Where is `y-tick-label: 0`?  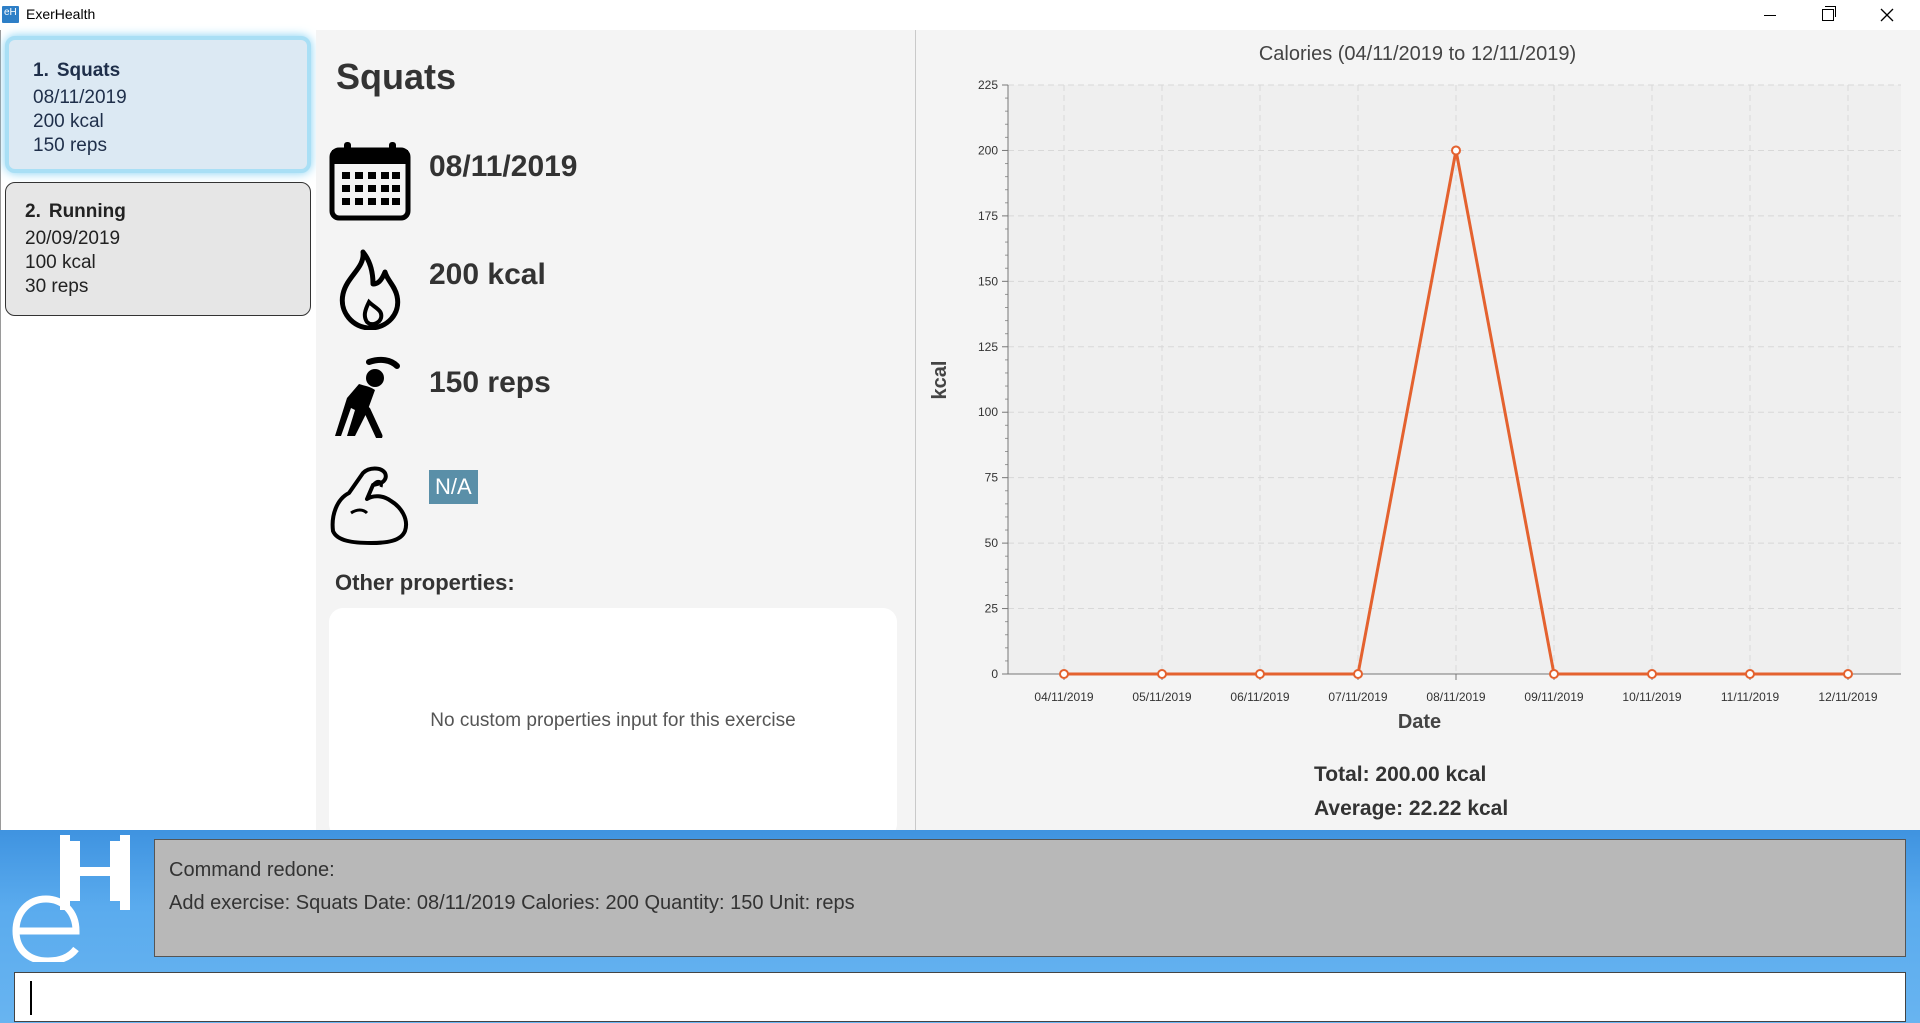
y-tick-label: 0 is located at coordinates (994, 674).